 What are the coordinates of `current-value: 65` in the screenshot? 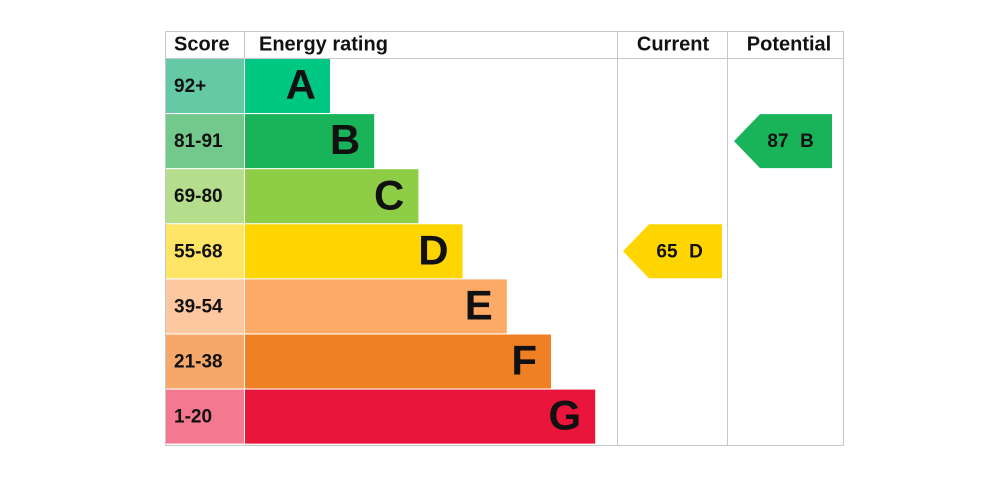 It's located at (667, 251).